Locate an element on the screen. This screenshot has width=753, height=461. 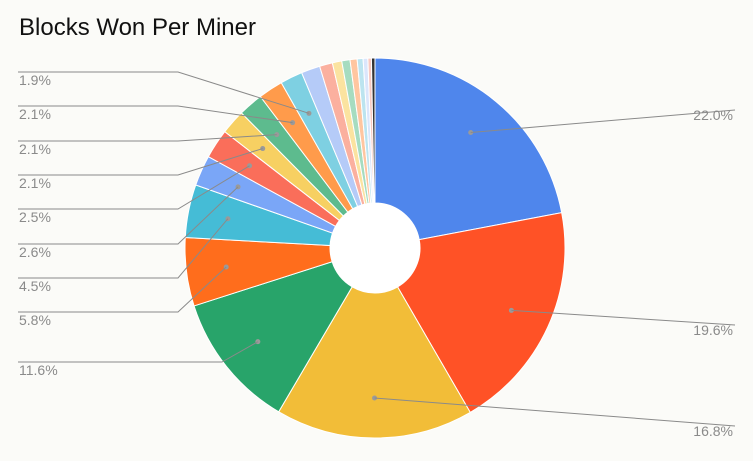
slice-percent-label: 11.6% is located at coordinates (38, 370).